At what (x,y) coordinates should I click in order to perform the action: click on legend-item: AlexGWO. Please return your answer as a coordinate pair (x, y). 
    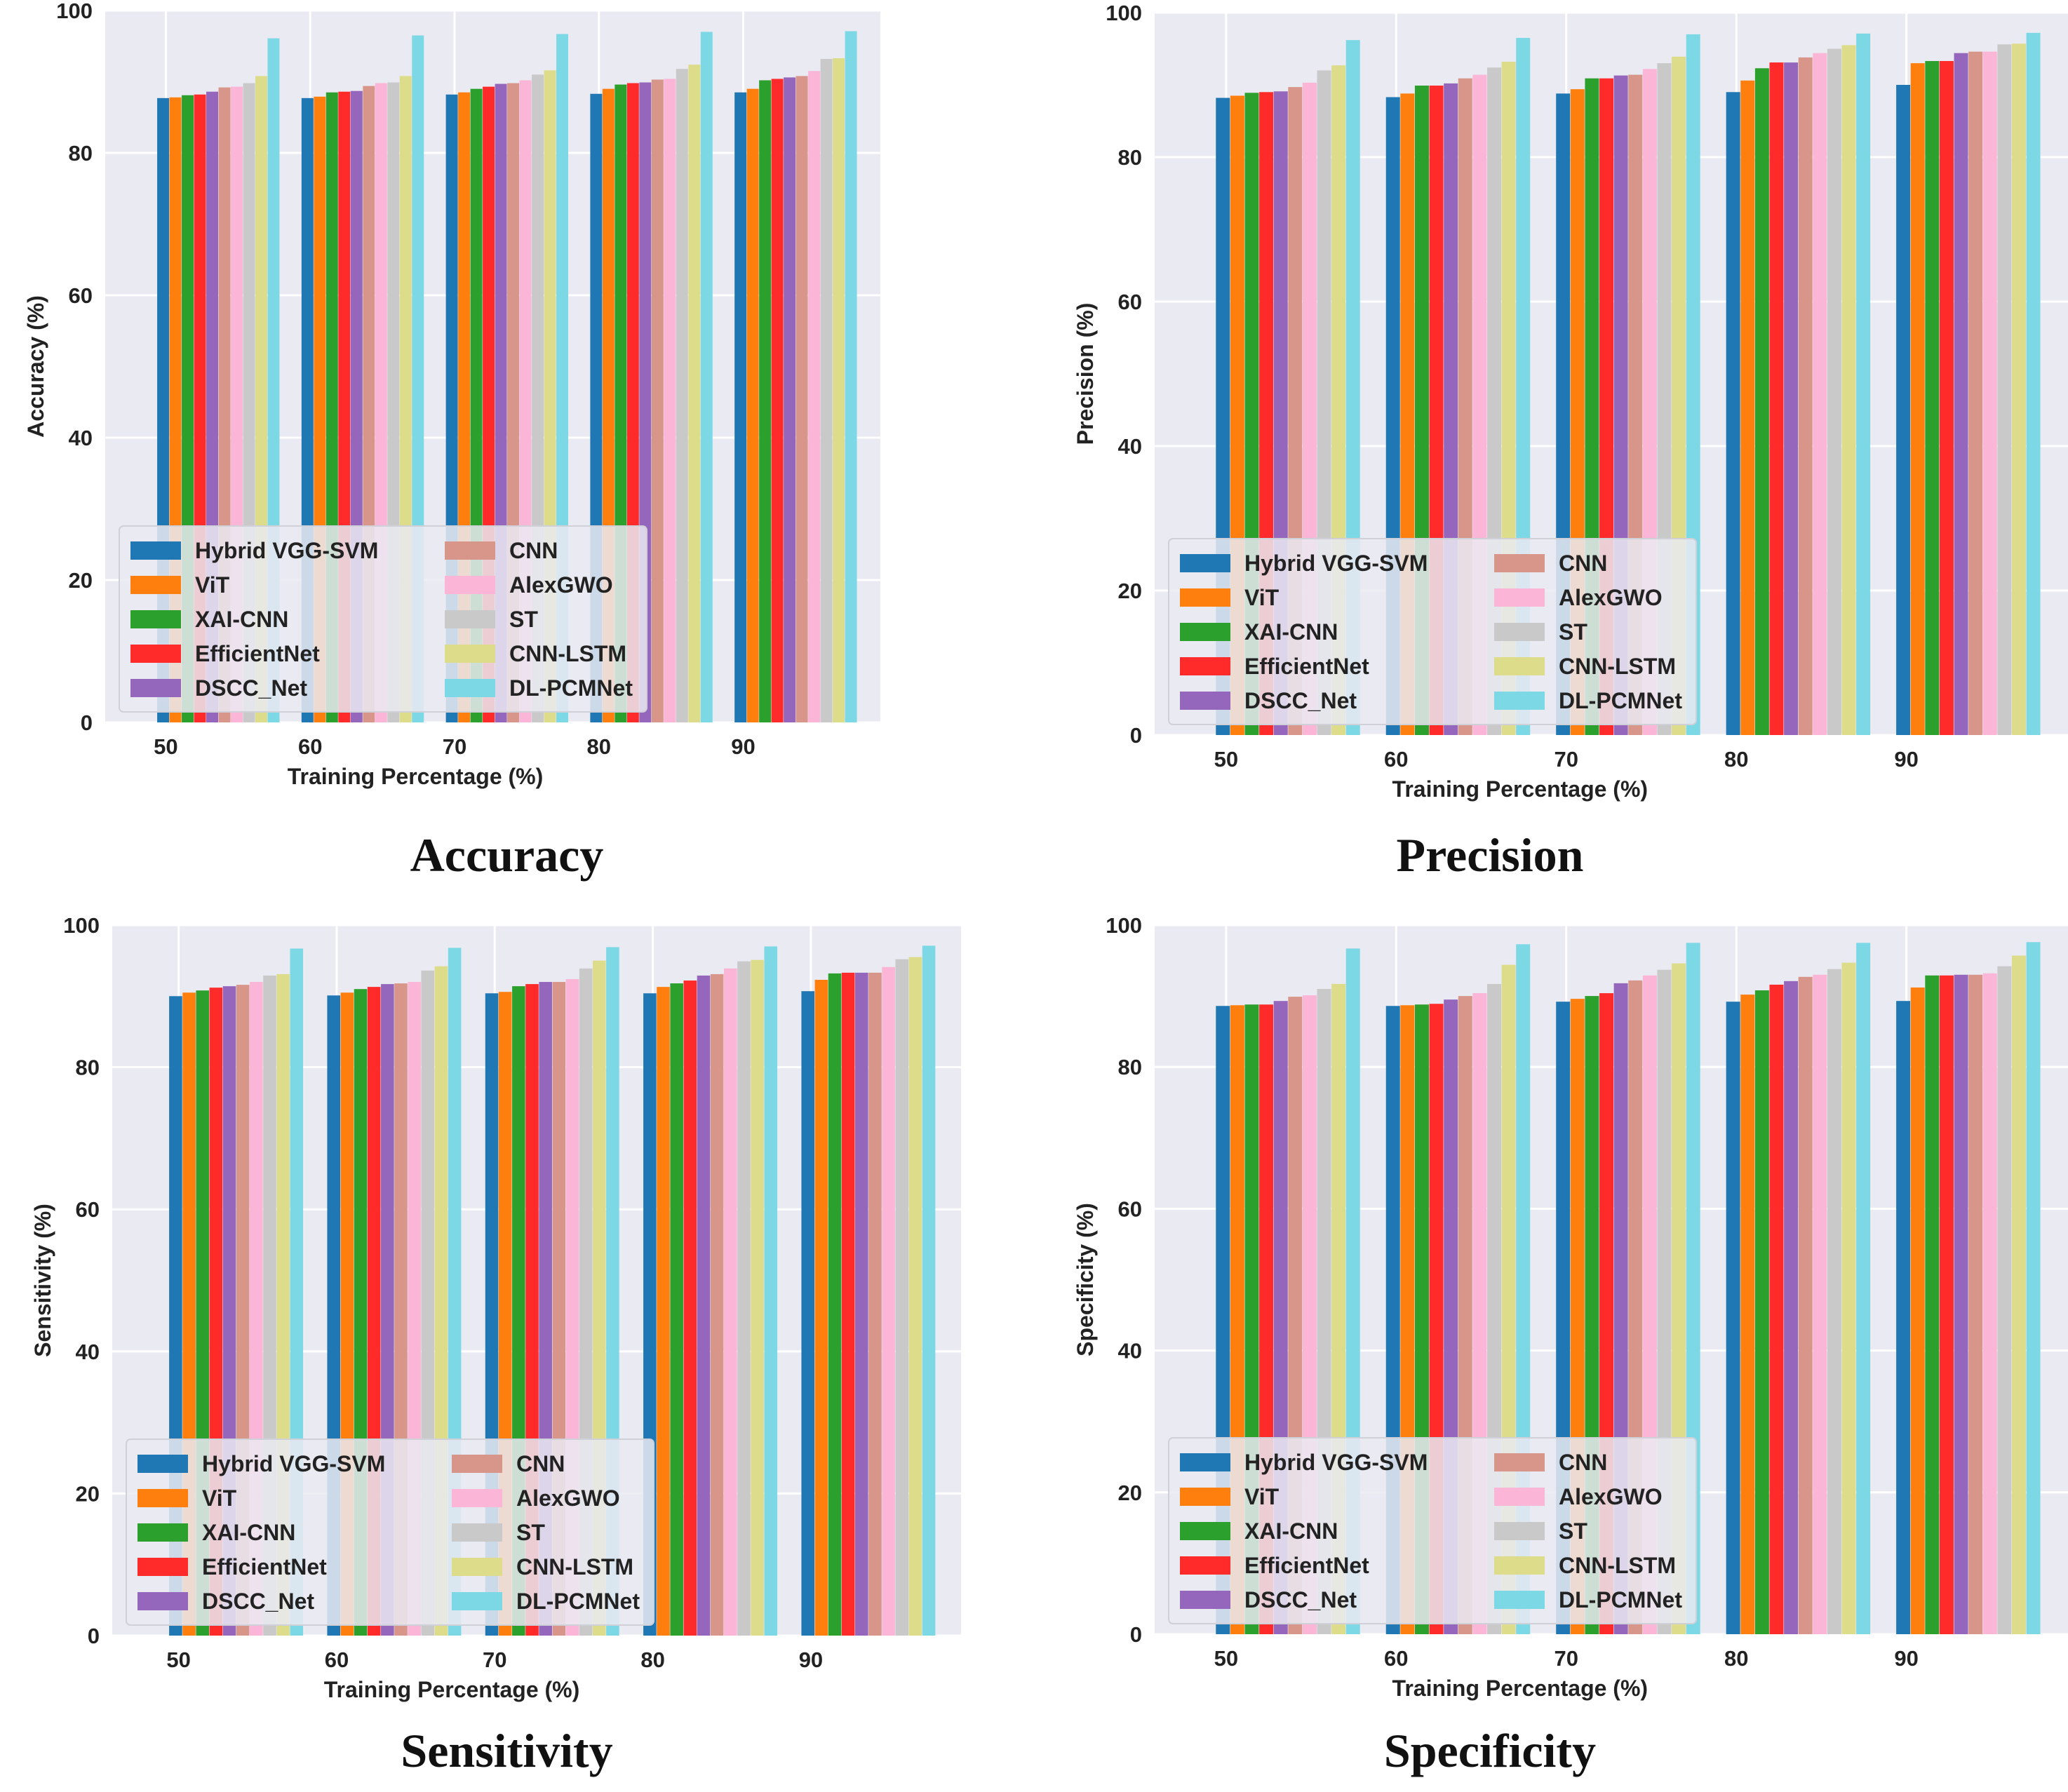
    Looking at the image, I should click on (1578, 1496).